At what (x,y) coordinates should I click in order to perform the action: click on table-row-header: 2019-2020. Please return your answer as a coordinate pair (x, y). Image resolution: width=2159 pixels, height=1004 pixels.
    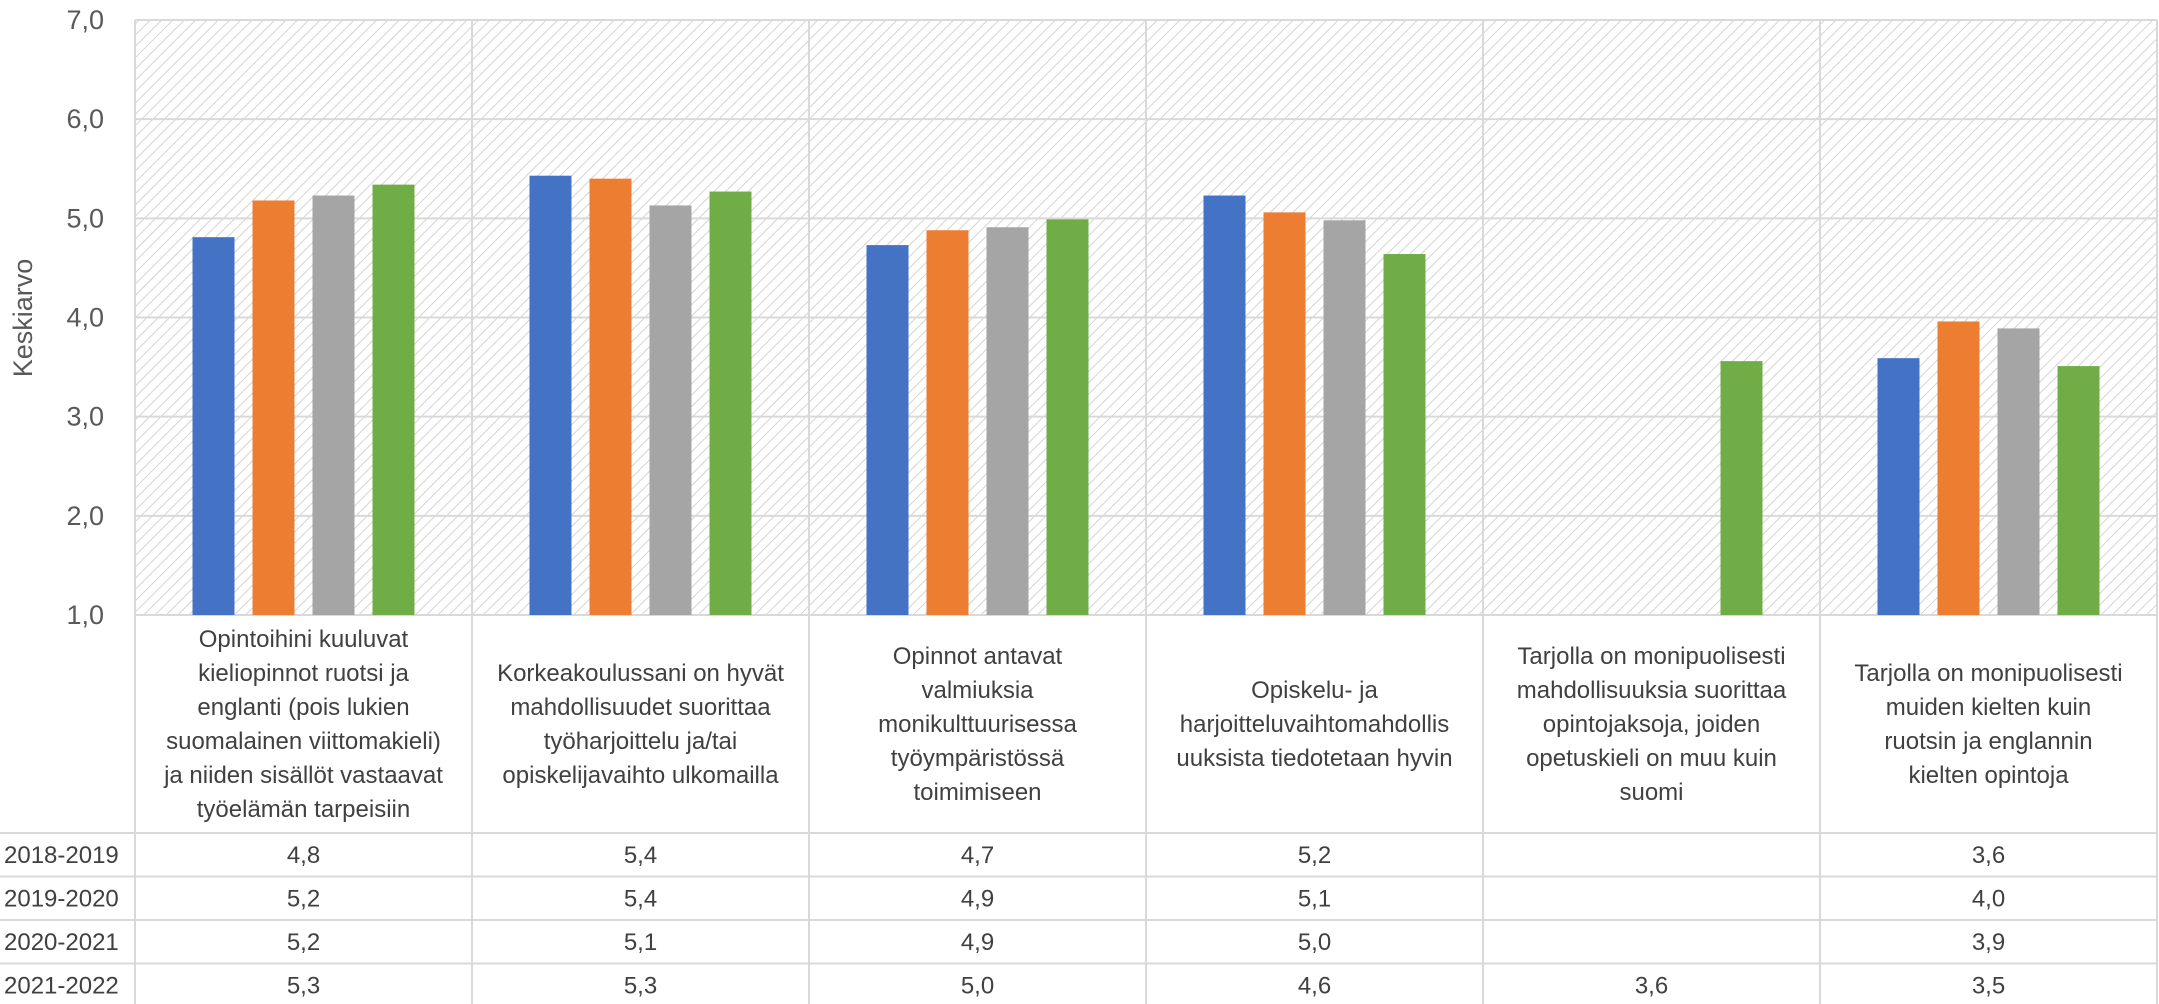
    Looking at the image, I should click on (61, 898).